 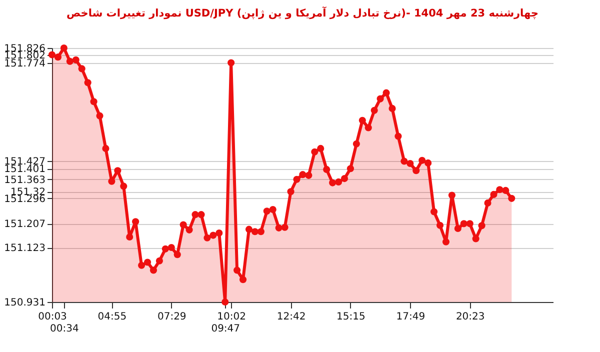 I want to click on x-tick-label: 00:34, so click(x=64, y=329).